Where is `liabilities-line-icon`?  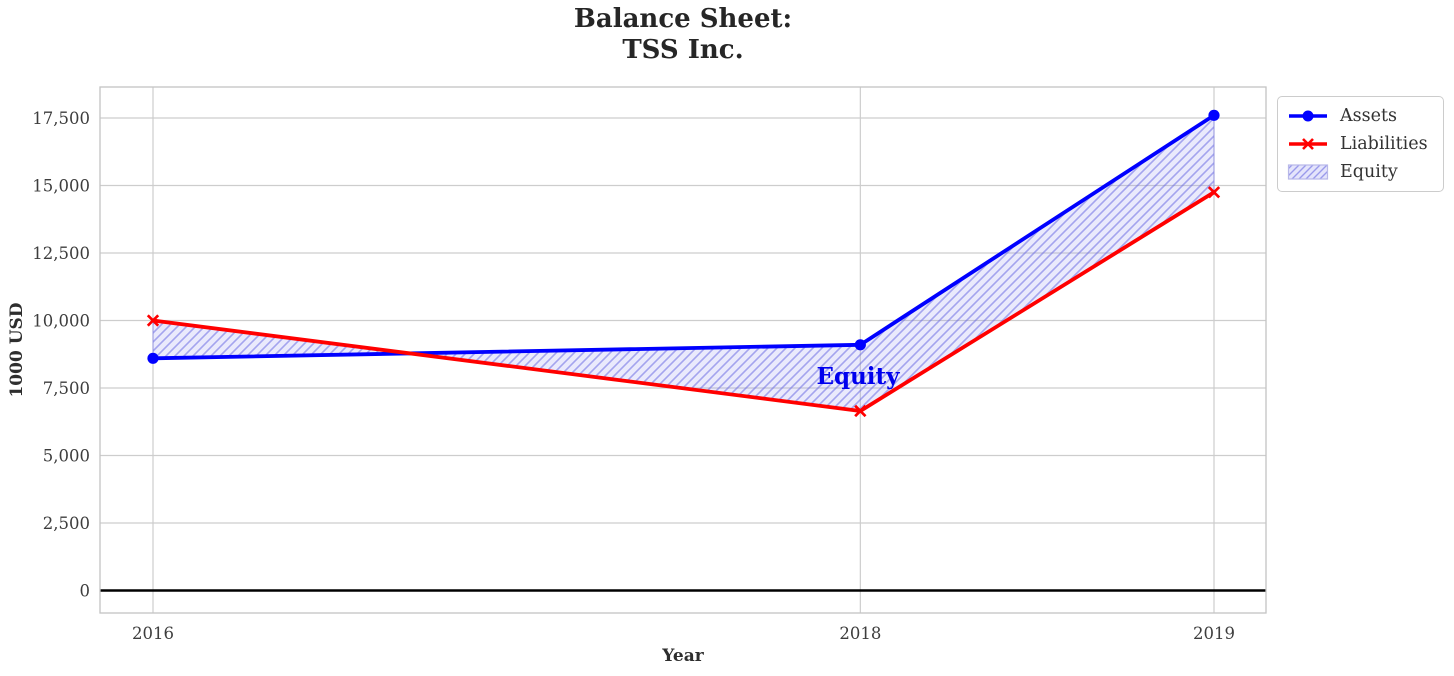
liabilities-line-icon is located at coordinates (1308, 144).